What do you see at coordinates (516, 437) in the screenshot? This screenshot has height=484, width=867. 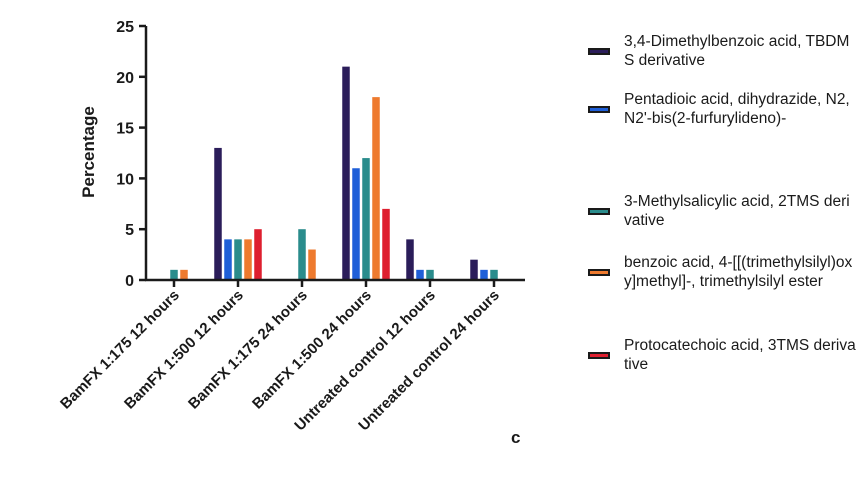 I see `panel-label: c` at bounding box center [516, 437].